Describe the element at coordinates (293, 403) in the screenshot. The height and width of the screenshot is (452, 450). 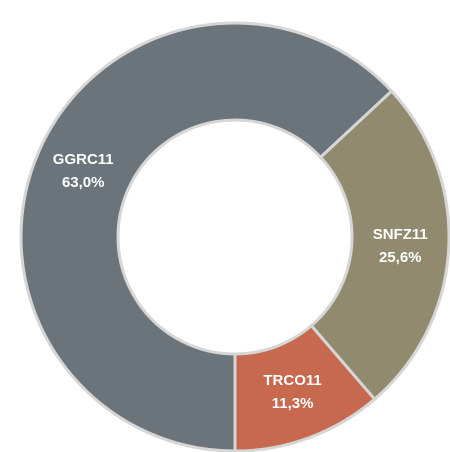
I see `slice-value-label: 11,3%` at that location.